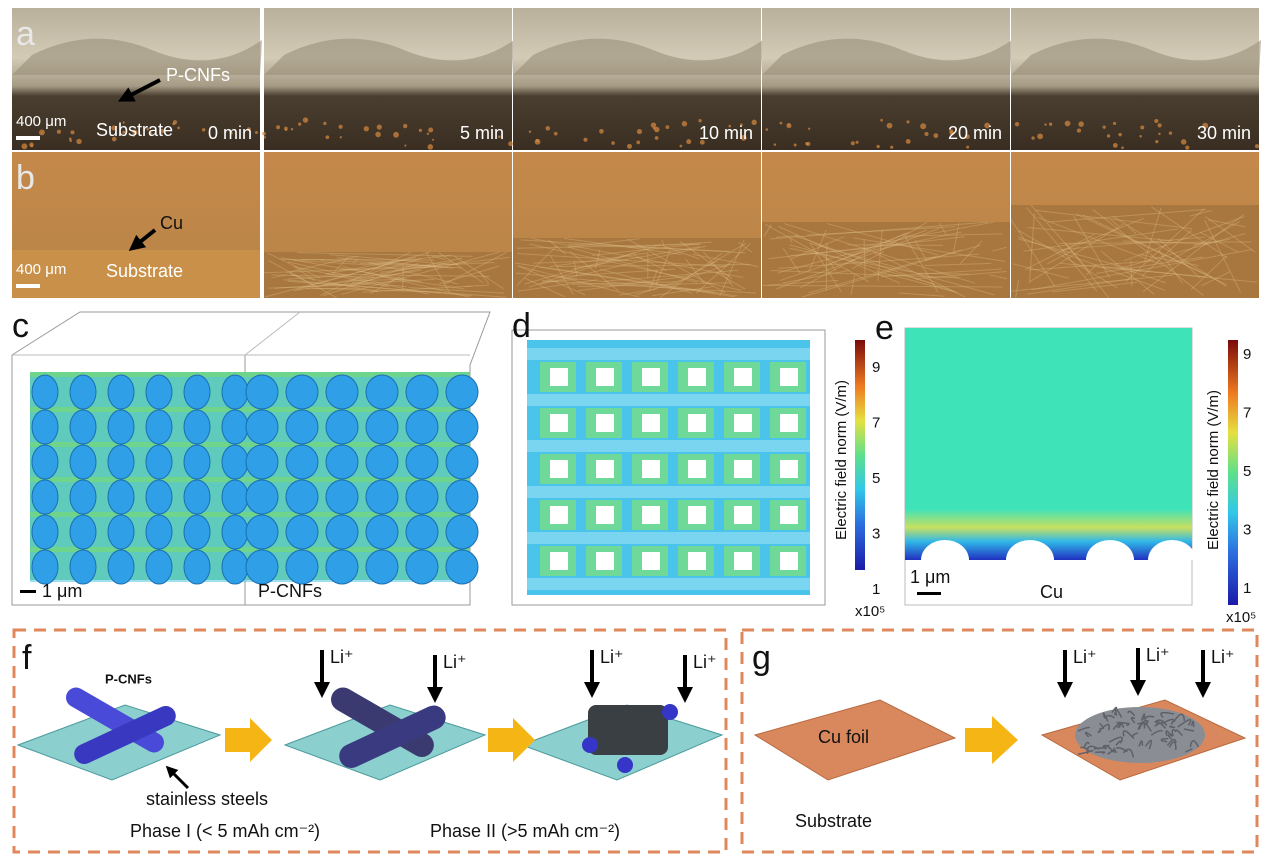 The image size is (1269, 864). What do you see at coordinates (841, 460) in the screenshot?
I see `colorbar-title: Electric field norm (V/m)` at bounding box center [841, 460].